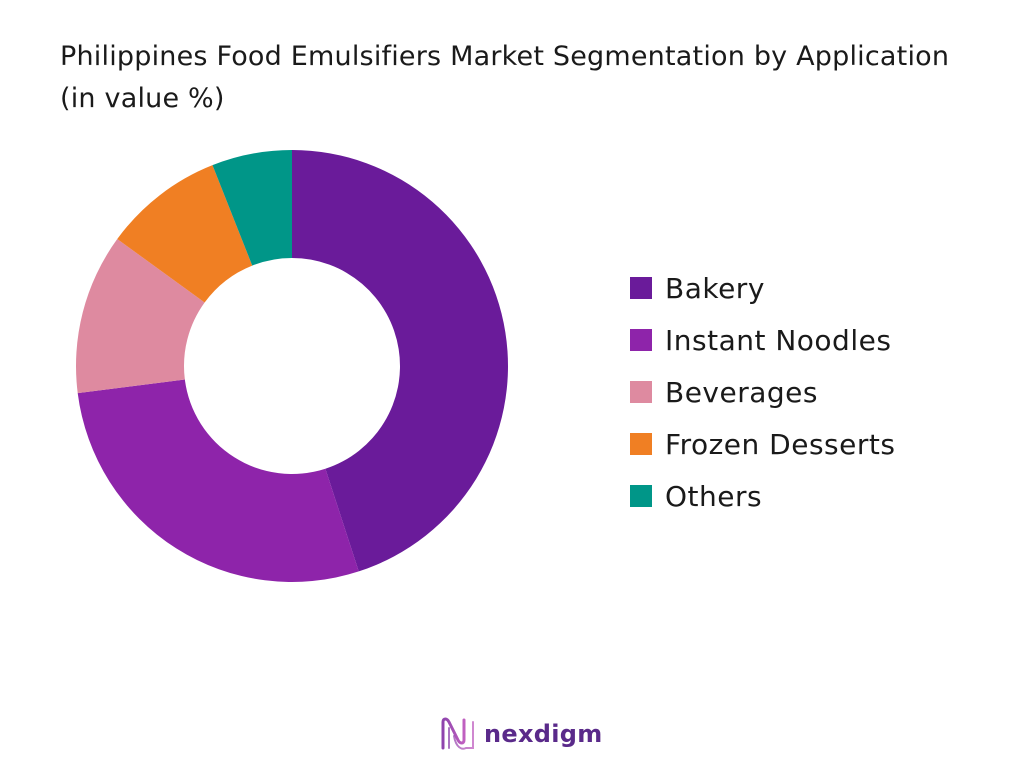 The height and width of the screenshot is (768, 1024). I want to click on legend-label: Instant Noodles, so click(778, 340).